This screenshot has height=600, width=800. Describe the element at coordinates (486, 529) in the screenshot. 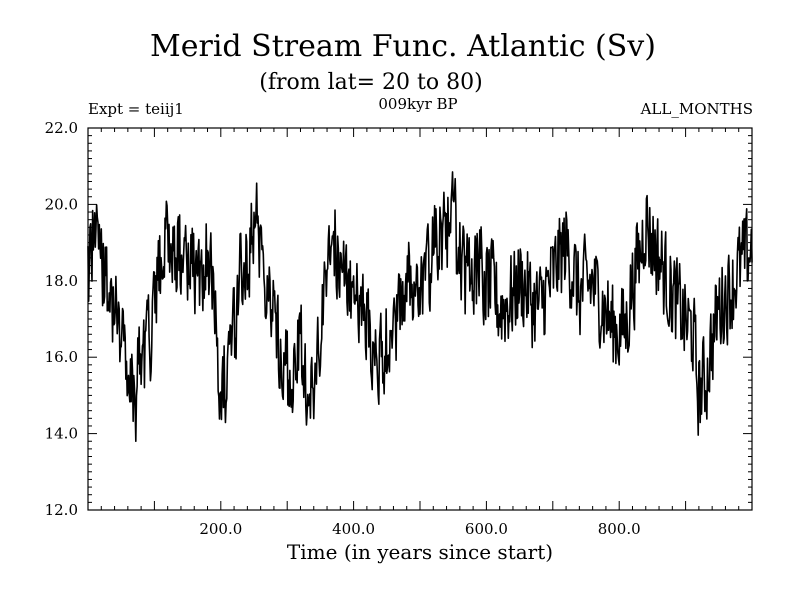

I see `x-tick-label: 600.0` at that location.